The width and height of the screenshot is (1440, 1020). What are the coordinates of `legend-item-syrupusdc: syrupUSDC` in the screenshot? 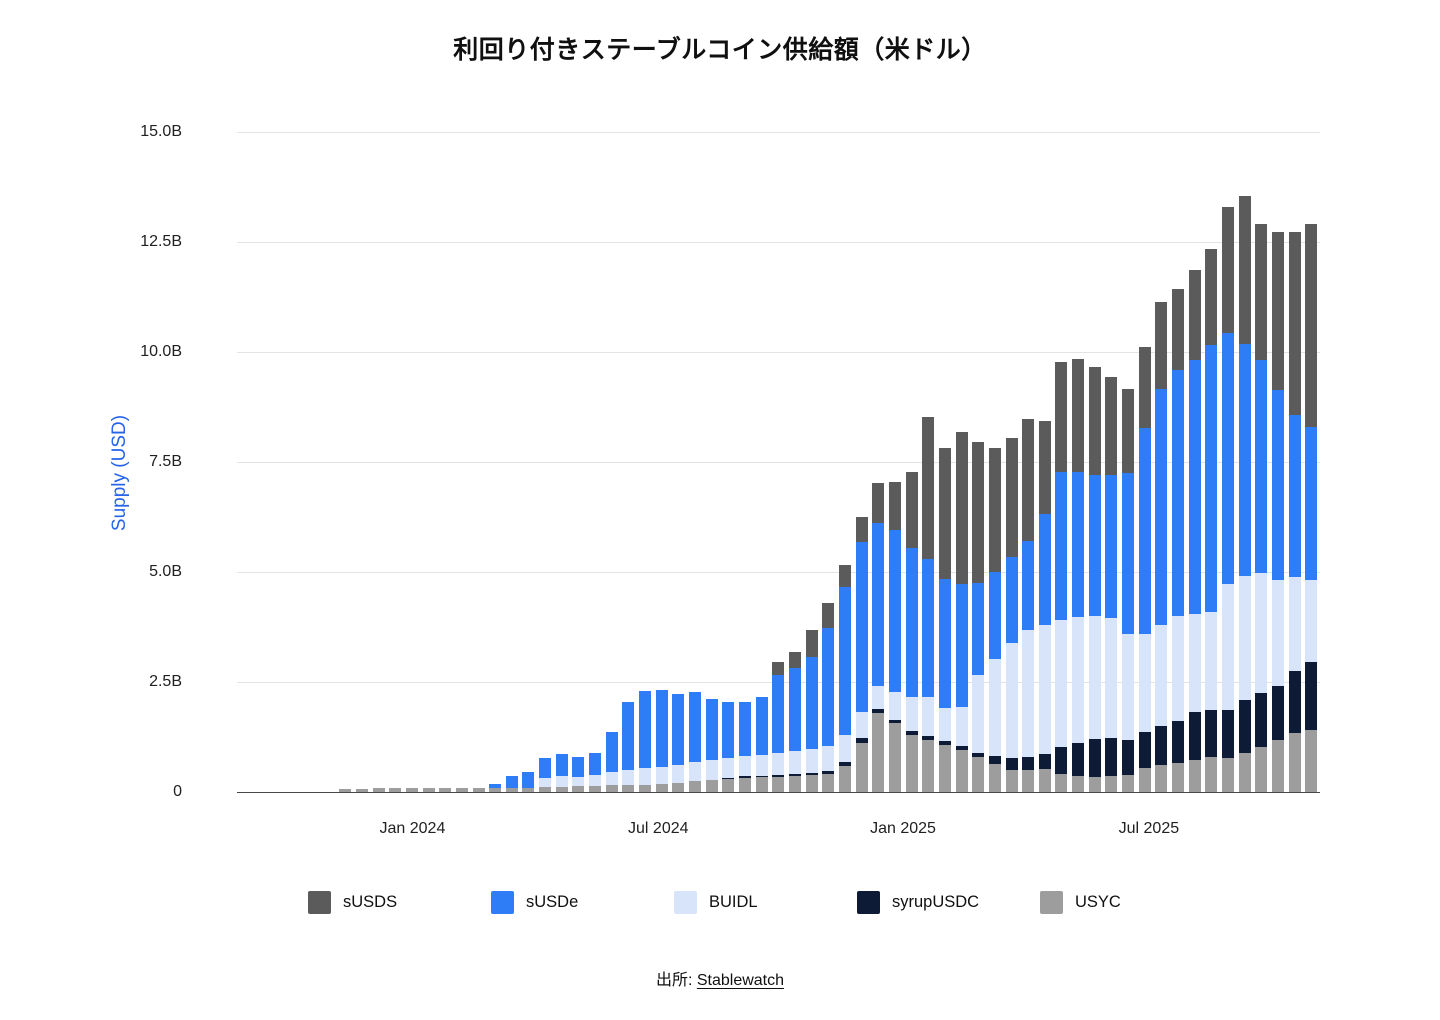 It's located at (918, 902).